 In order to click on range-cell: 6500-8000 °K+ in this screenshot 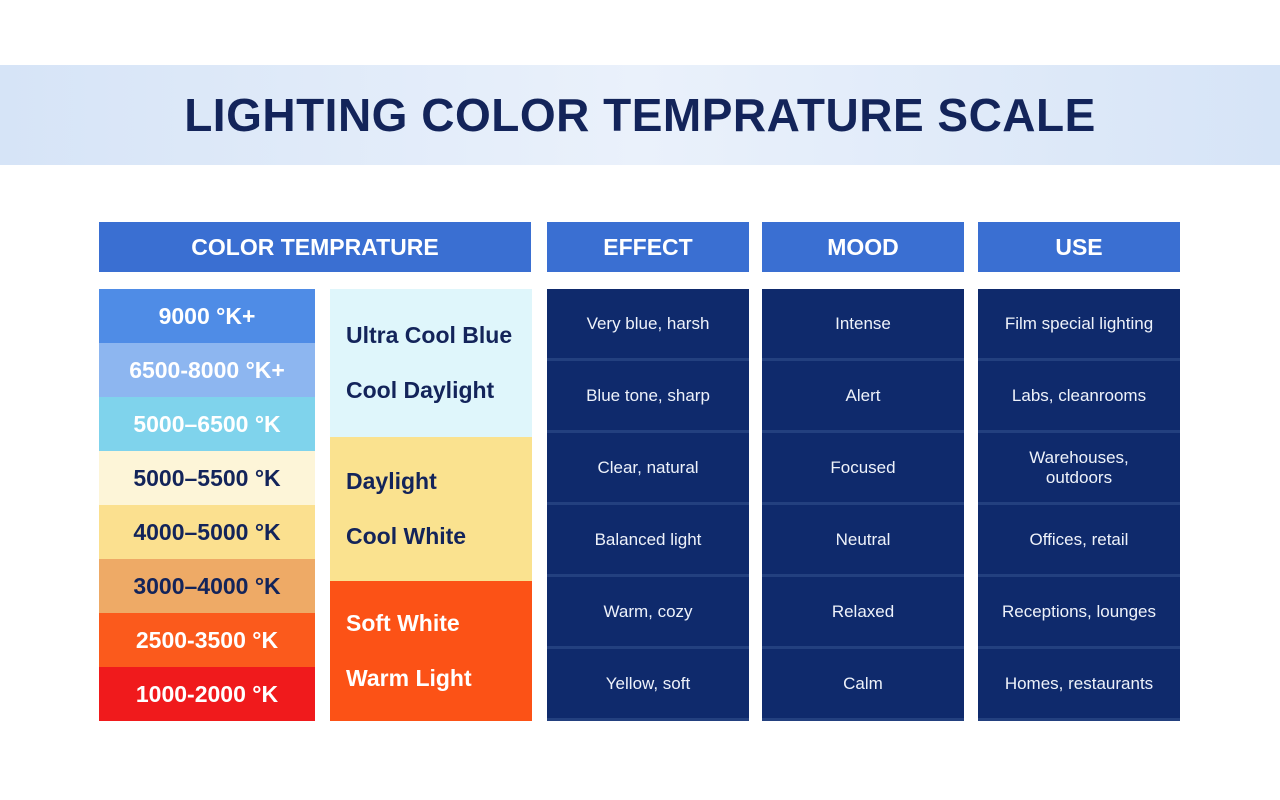, I will do `click(207, 370)`.